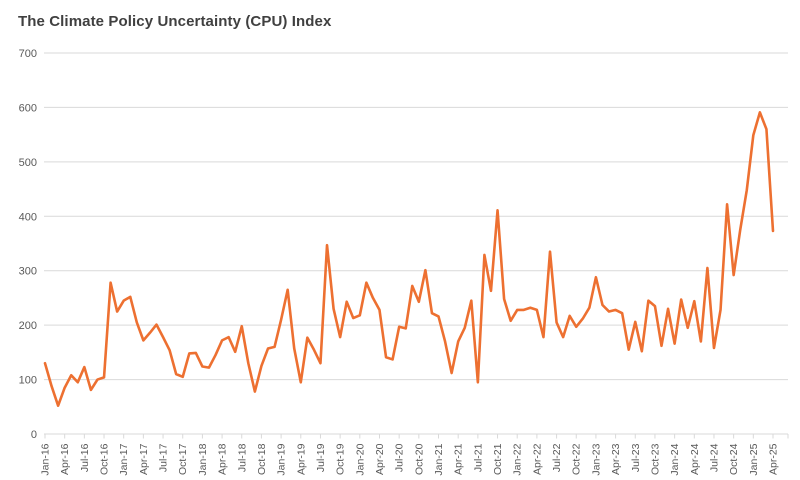 This screenshot has height=480, width=800. What do you see at coordinates (242, 457) in the screenshot?
I see `x-axis-label: Jul-18` at bounding box center [242, 457].